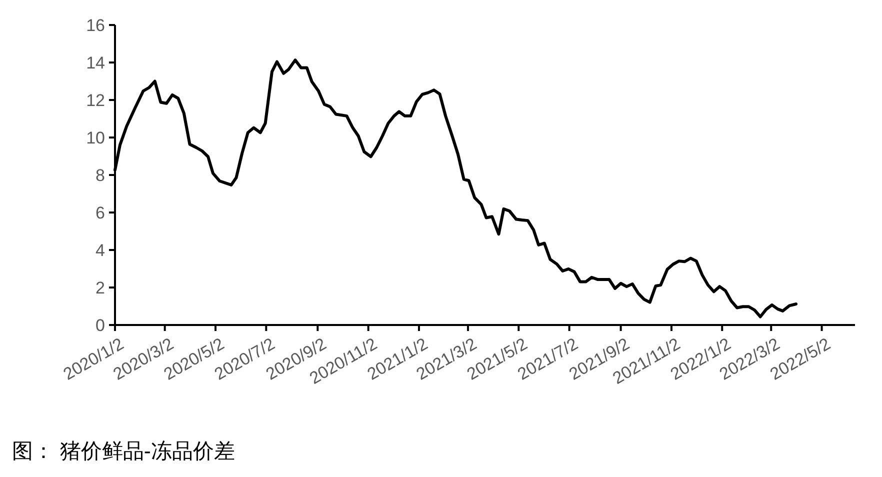 Image resolution: width=882 pixels, height=477 pixels. What do you see at coordinates (100, 250) in the screenshot?
I see `y-tick-label: 4` at bounding box center [100, 250].